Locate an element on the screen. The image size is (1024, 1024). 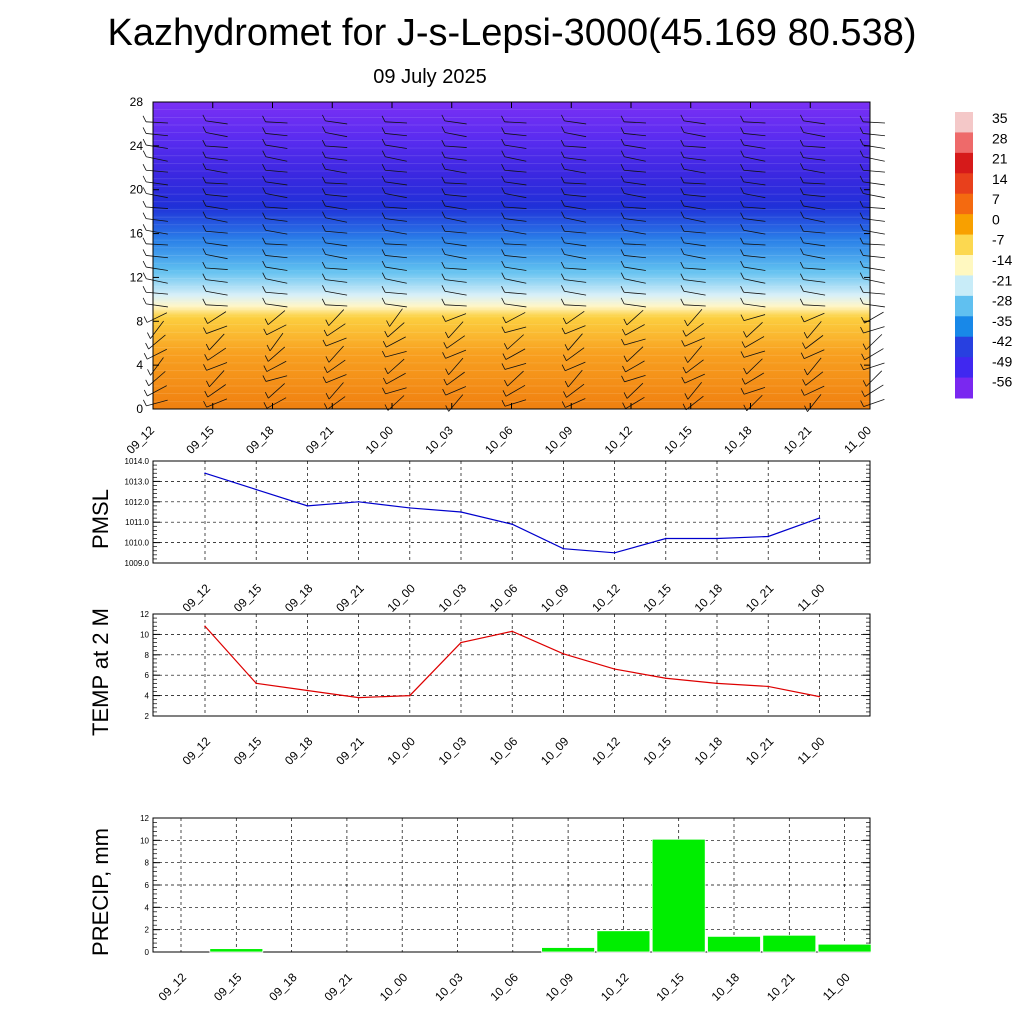
colorbar-segment is located at coordinates (964, 143).